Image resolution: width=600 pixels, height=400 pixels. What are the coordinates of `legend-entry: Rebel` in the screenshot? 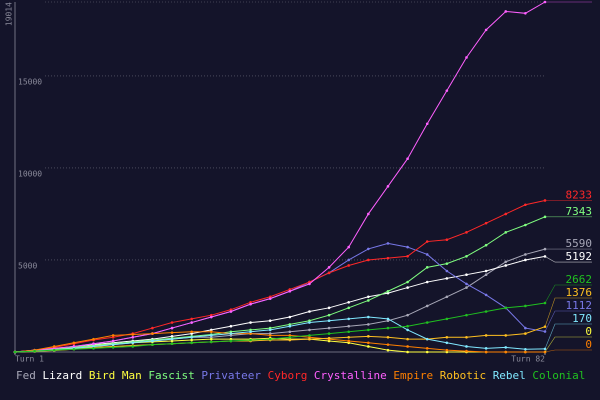 It's located at (509, 375).